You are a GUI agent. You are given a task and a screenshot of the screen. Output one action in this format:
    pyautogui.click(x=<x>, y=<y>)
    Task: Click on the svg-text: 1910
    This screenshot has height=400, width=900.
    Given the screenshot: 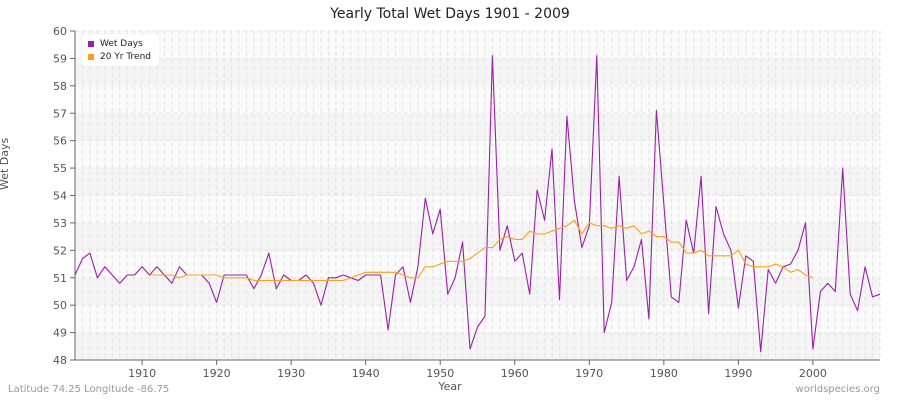 What is the action you would take?
    pyautogui.click(x=142, y=373)
    